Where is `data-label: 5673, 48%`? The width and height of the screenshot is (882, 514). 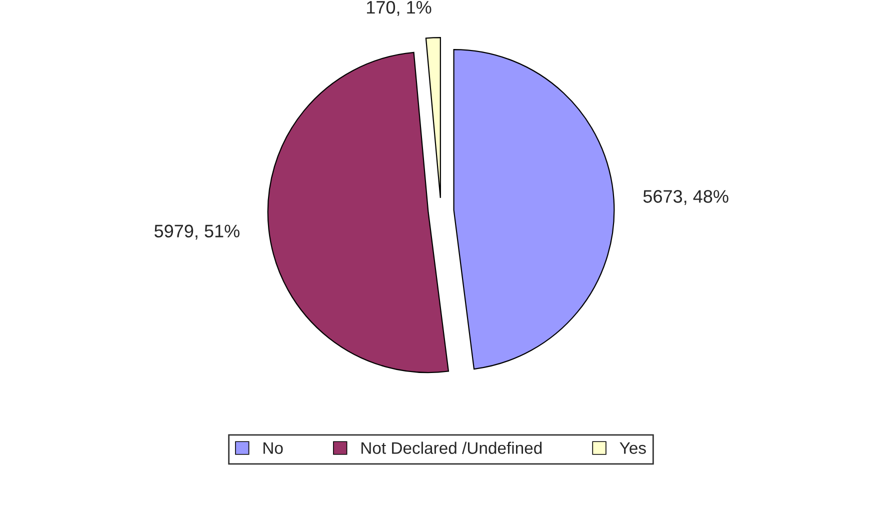 data-label: 5673, 48% is located at coordinates (685, 197).